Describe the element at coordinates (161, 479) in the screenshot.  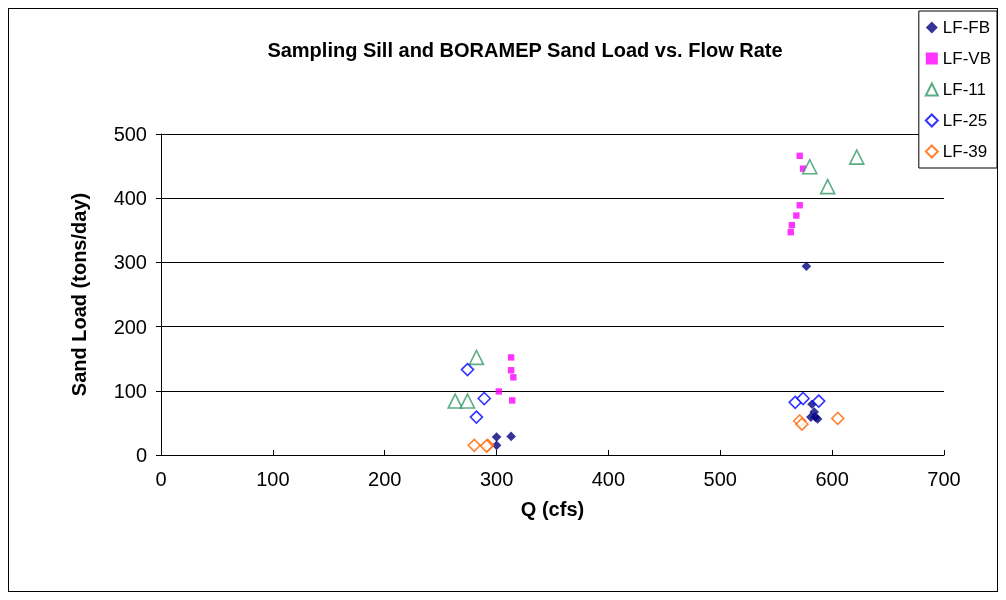
I see `x-tick-label: 0` at that location.